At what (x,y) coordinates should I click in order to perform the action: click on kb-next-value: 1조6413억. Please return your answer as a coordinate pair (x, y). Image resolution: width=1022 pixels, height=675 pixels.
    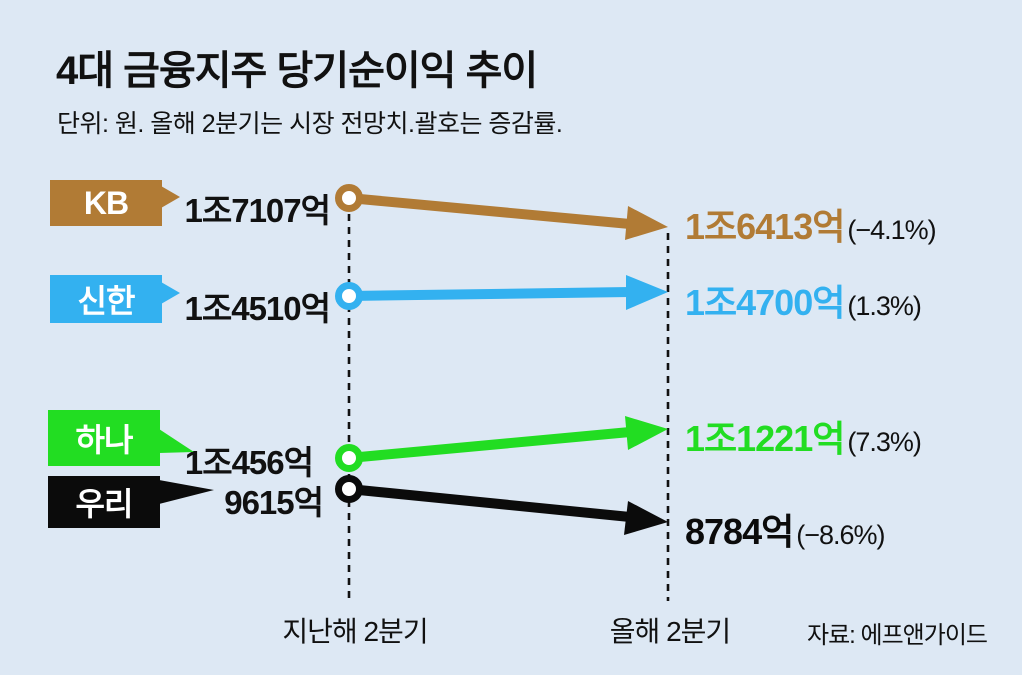
    Looking at the image, I should click on (765, 226).